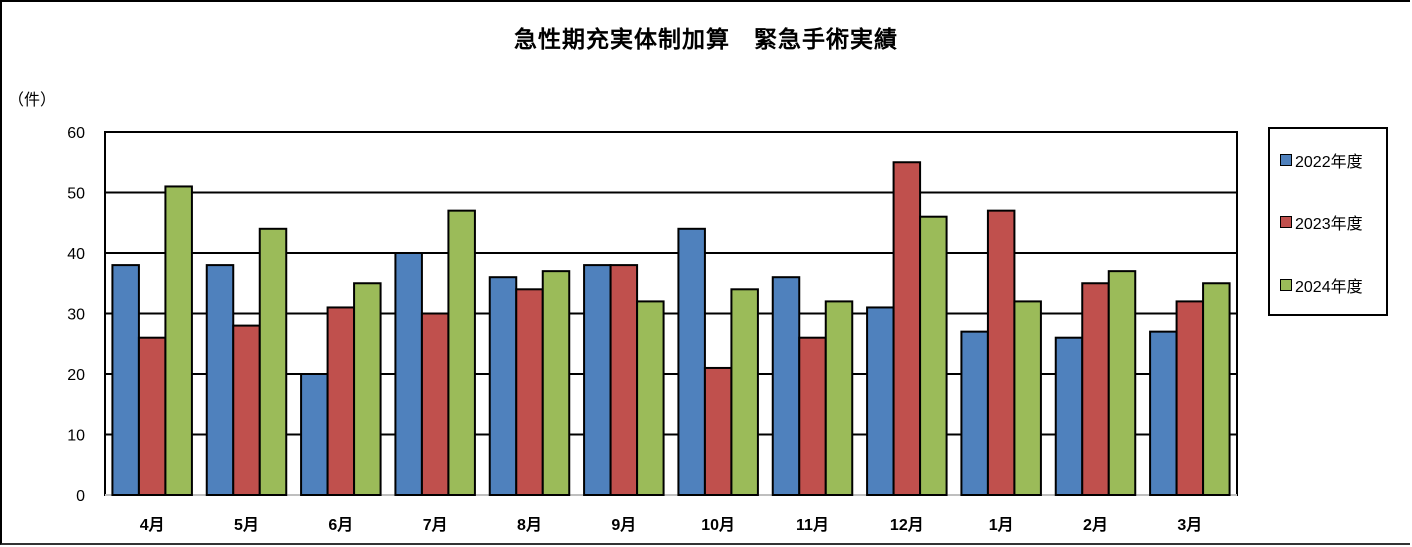 The width and height of the screenshot is (1412, 547). What do you see at coordinates (76, 133) in the screenshot?
I see `y-tick-label: 60` at bounding box center [76, 133].